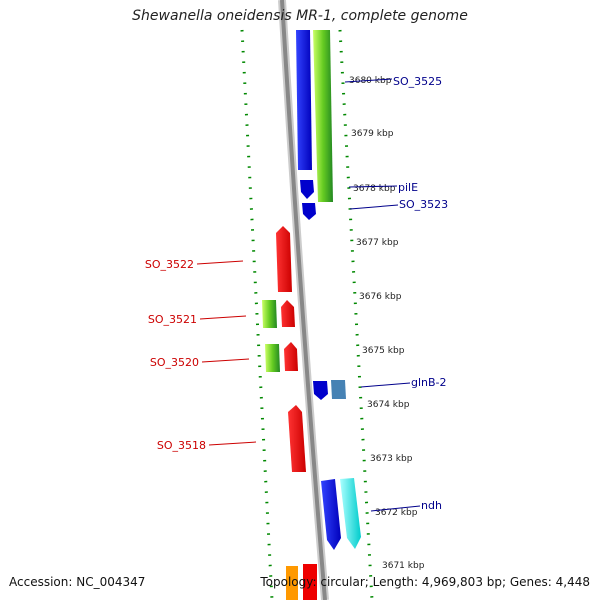 The height and width of the screenshot is (600, 600). Describe the element at coordinates (310, 582) in the screenshot. I see `gene-bottom-red` at that location.